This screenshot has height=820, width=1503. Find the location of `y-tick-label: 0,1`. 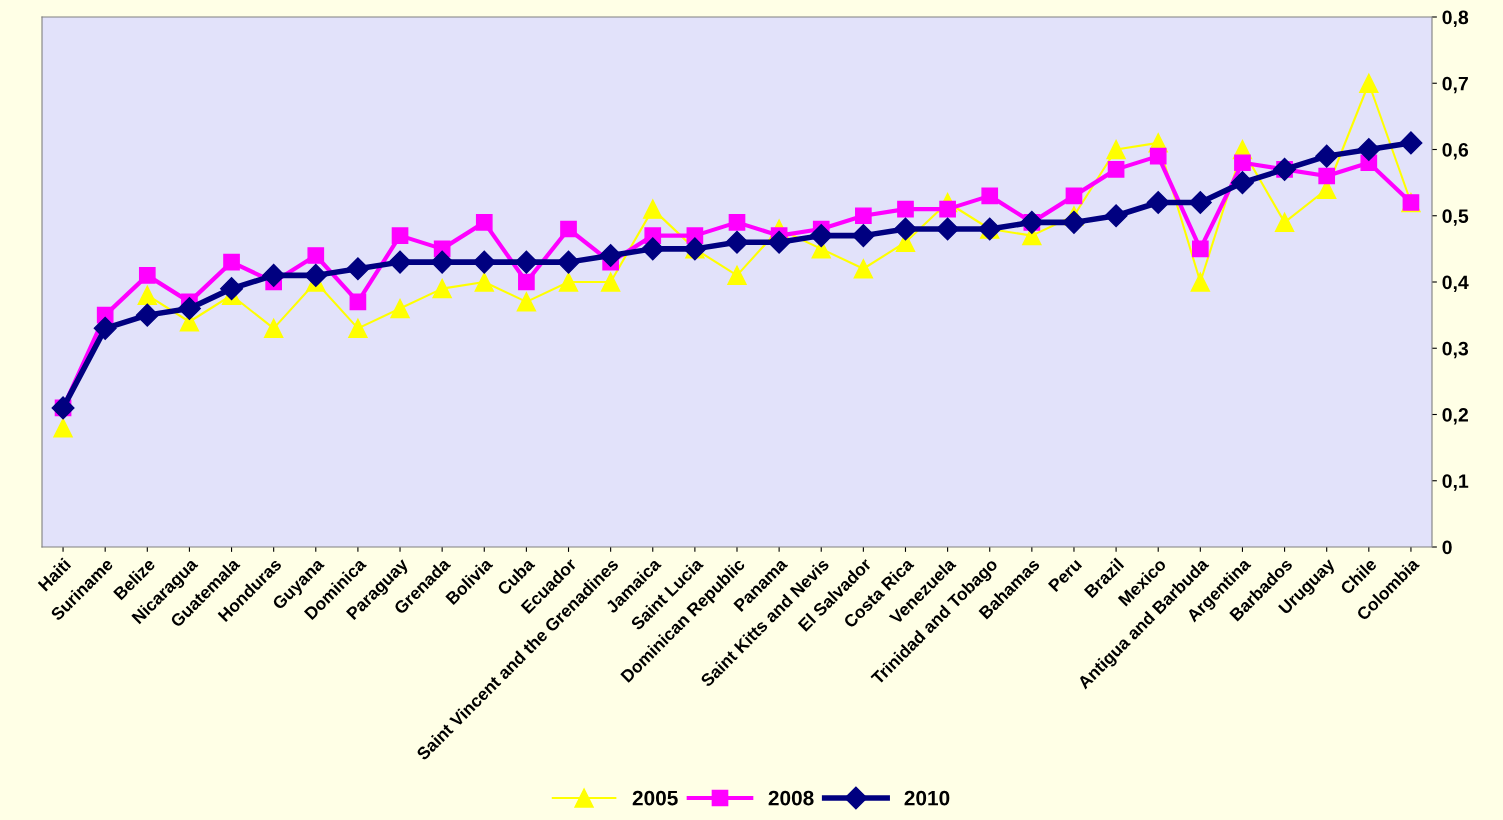

y-tick-label: 0,1 is located at coordinates (1455, 482).